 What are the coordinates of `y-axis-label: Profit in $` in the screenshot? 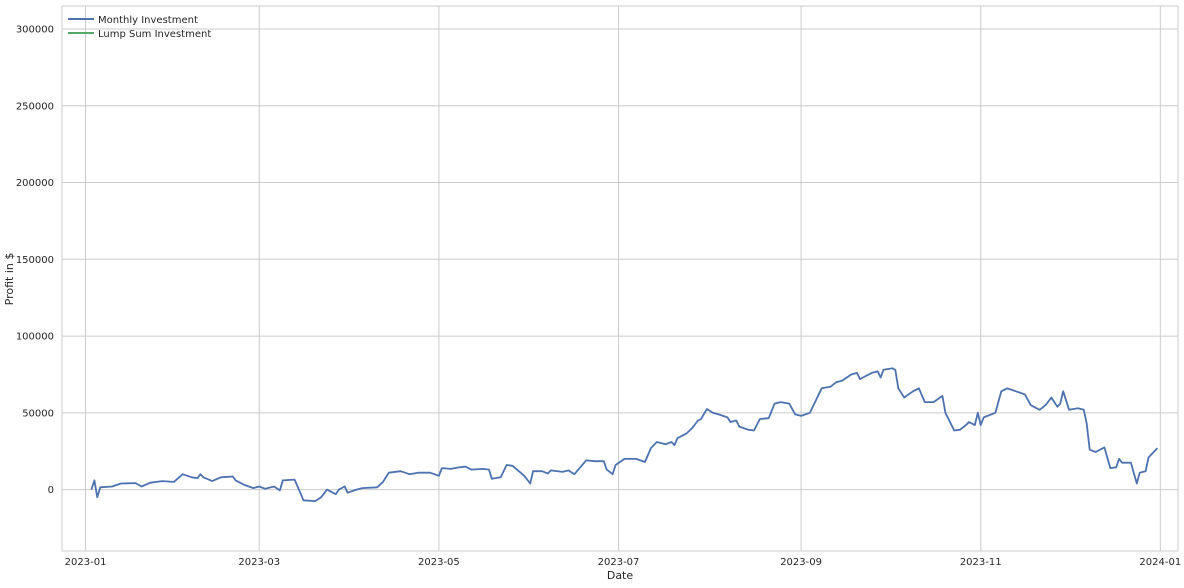 It's located at (9, 279).